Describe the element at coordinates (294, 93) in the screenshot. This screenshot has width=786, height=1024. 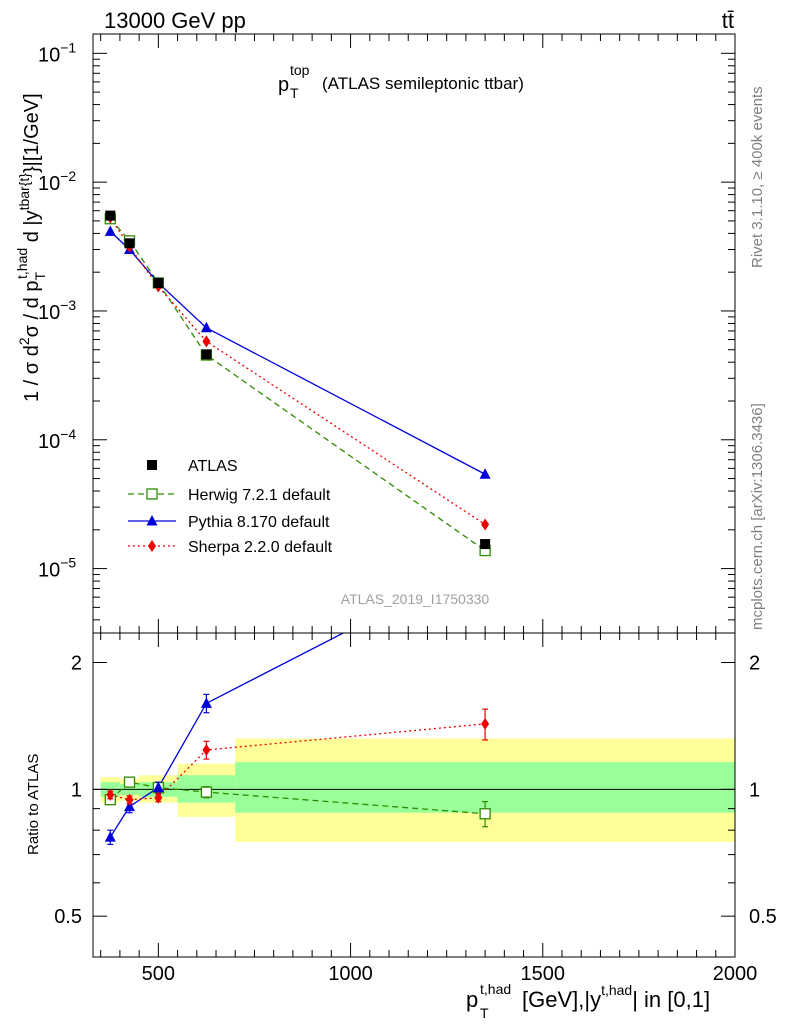
I see `title-sub: T` at that location.